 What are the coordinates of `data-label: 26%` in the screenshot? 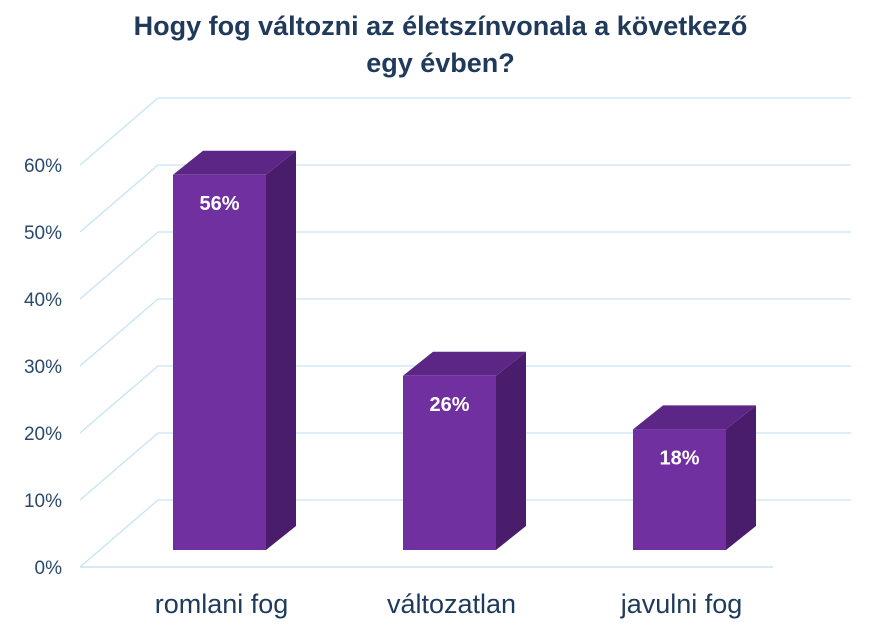 It's located at (449, 405).